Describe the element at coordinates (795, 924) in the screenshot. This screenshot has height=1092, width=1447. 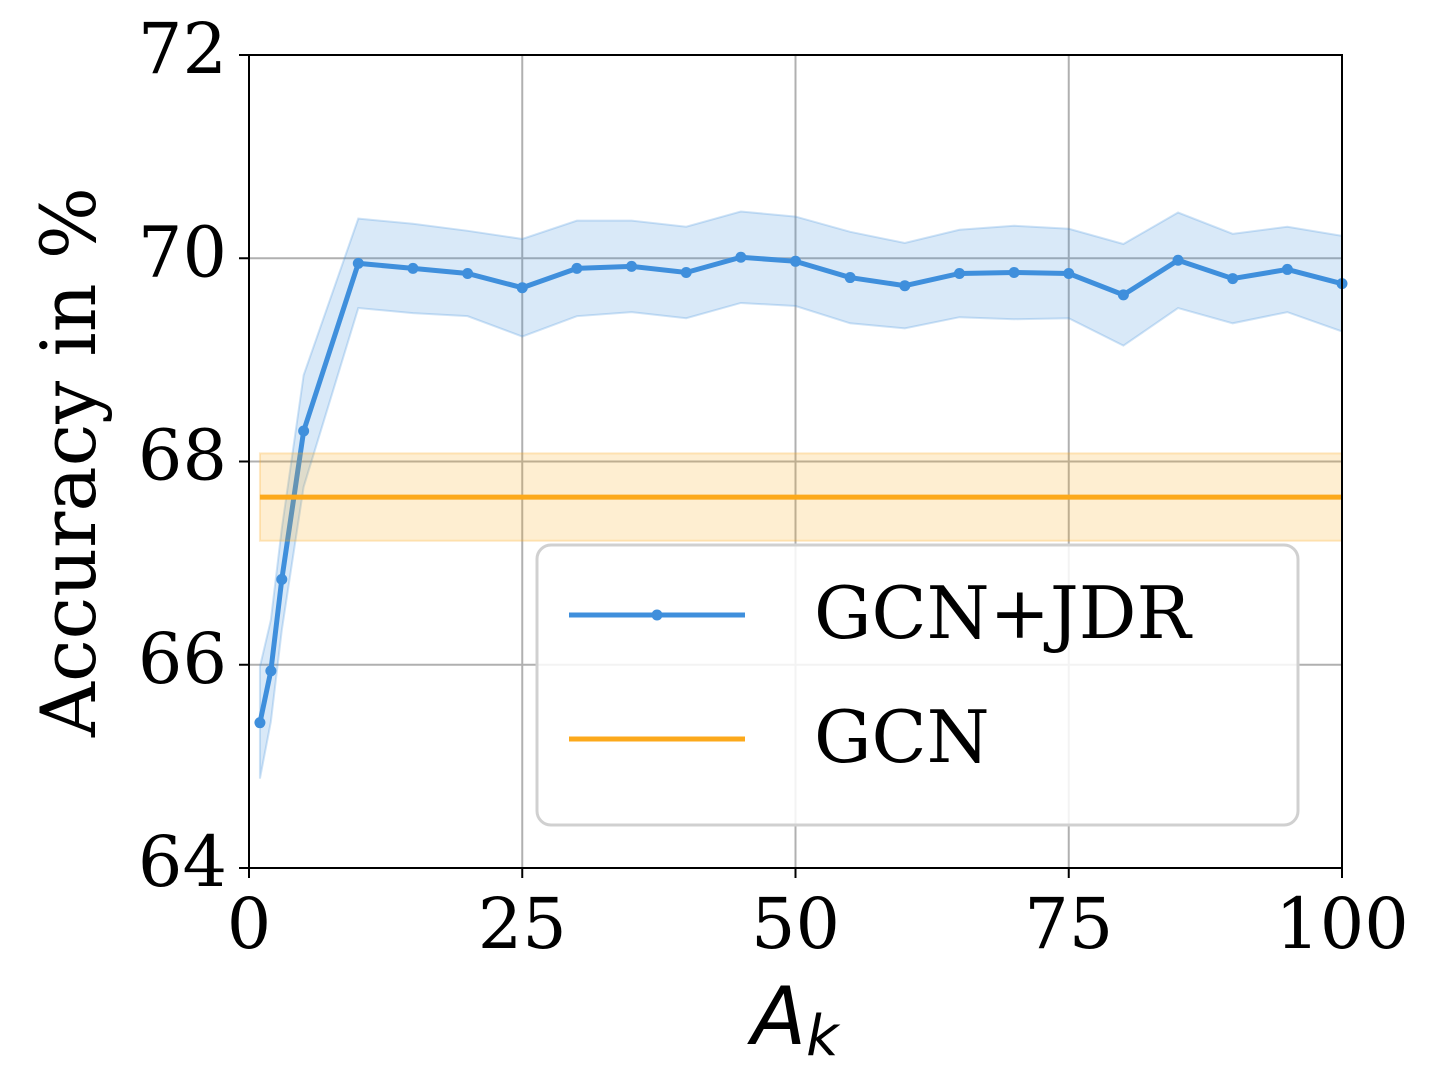
I see `x-tick-label: 50` at that location.